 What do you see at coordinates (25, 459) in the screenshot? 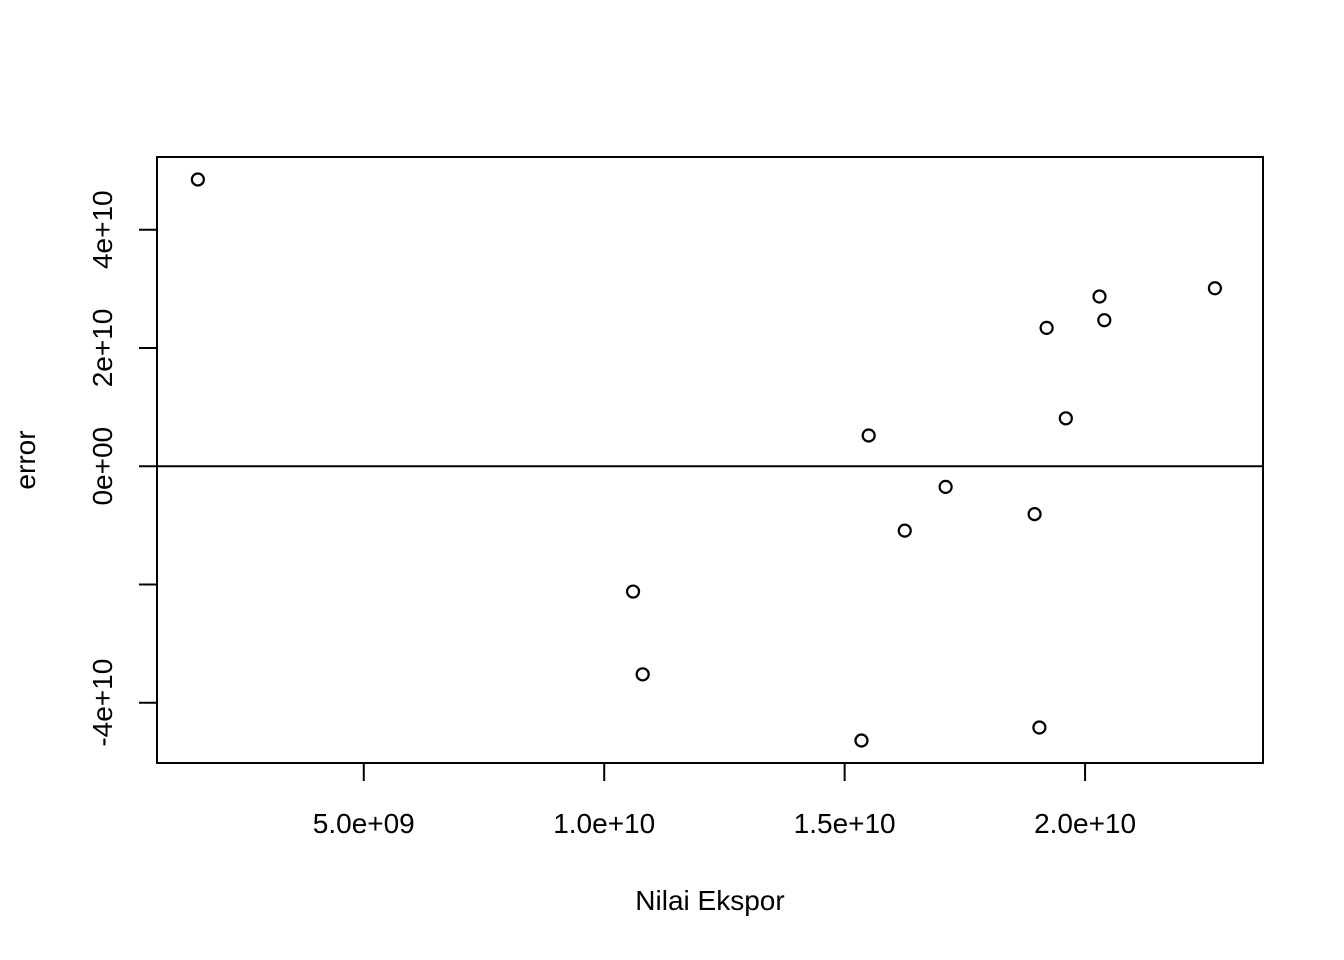
I see `y-axis-label: error` at bounding box center [25, 459].